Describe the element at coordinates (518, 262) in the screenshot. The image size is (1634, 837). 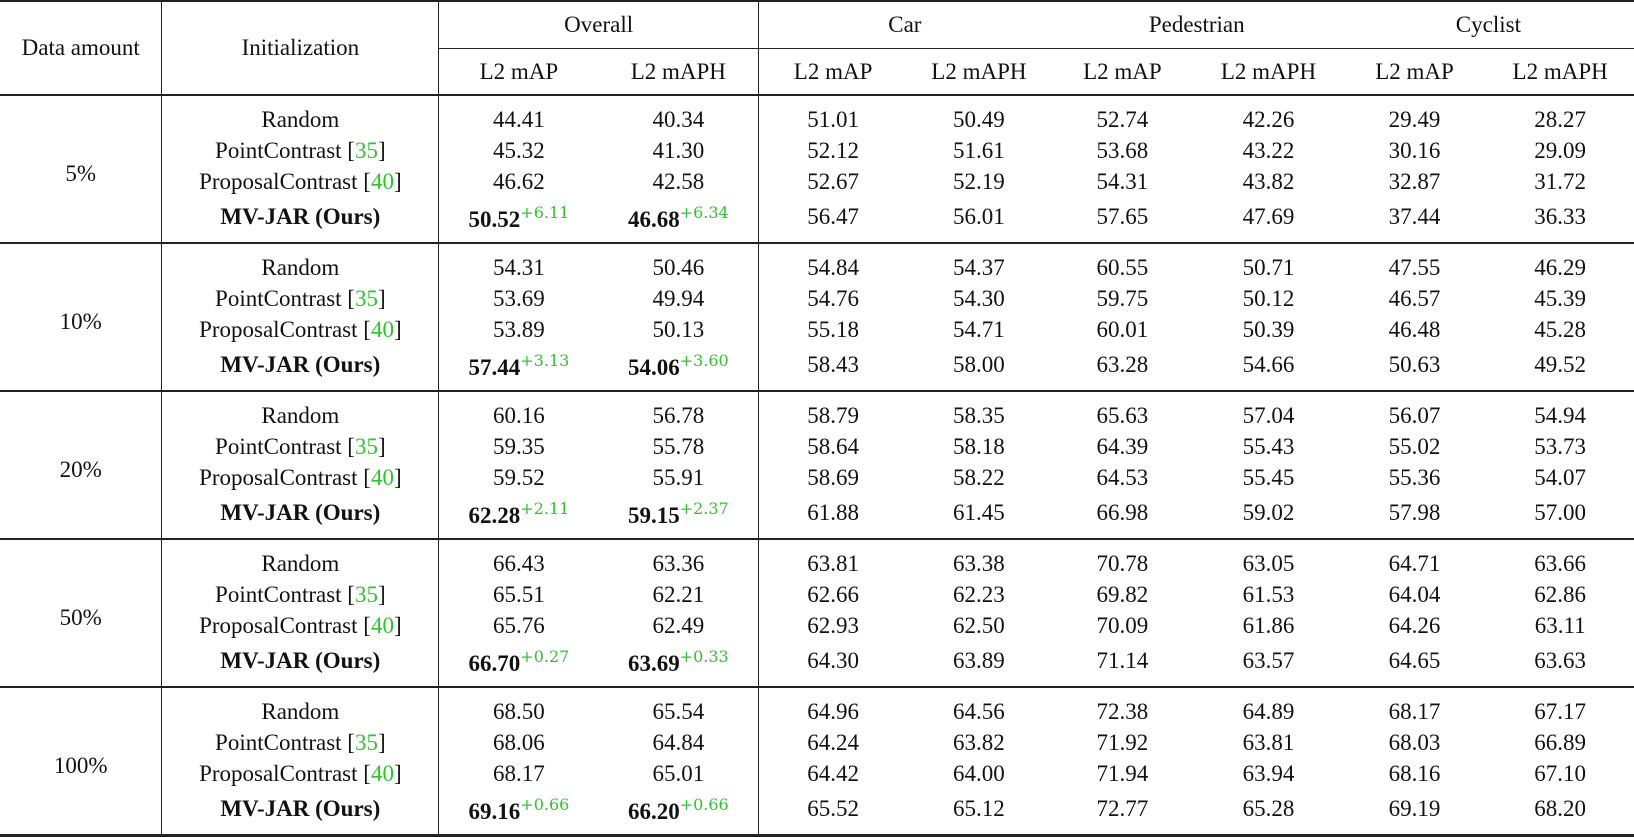
I see `value-cell: 54.31` at that location.